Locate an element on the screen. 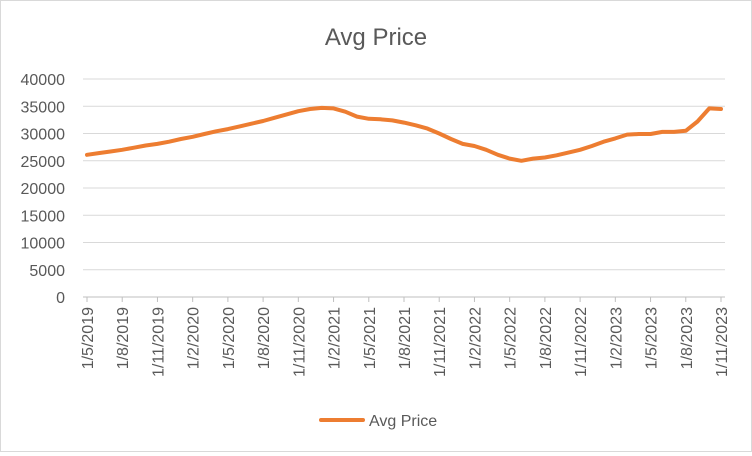 This screenshot has width=752, height=456. legend-label: Avg Price is located at coordinates (403, 421).